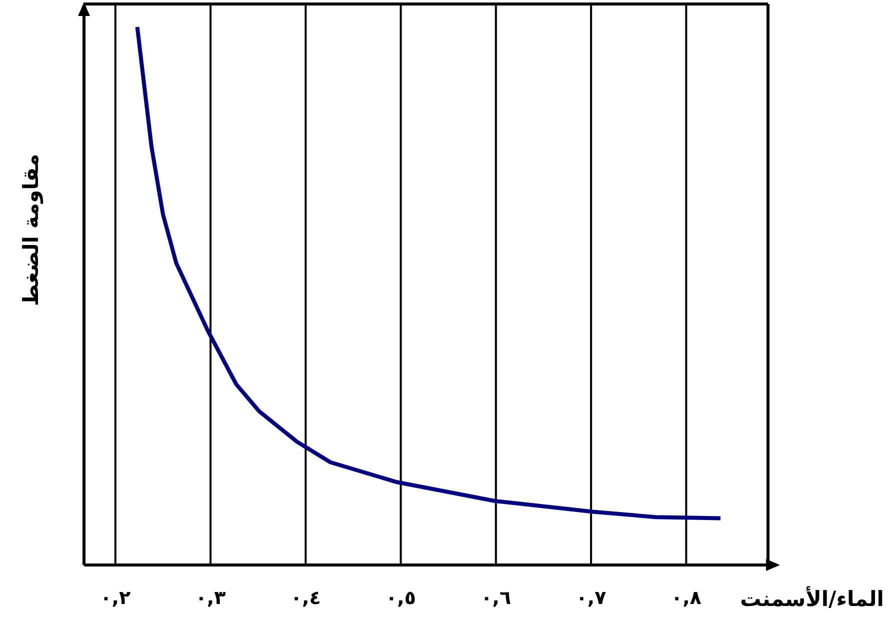 This screenshot has height=619, width=890. What do you see at coordinates (305, 598) in the screenshot?
I see `x-tick-label: ٠,٤` at bounding box center [305, 598].